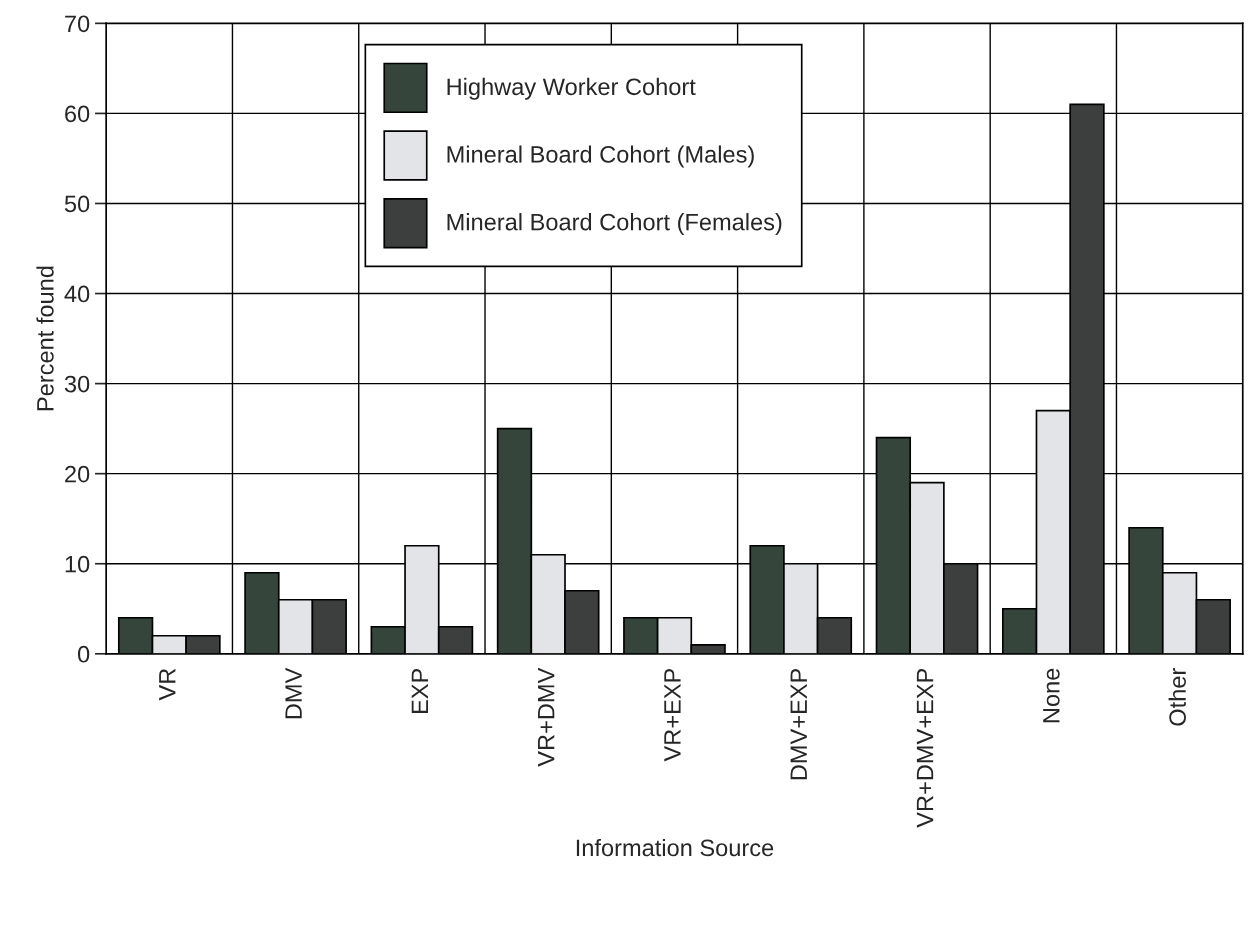 The image size is (1249, 934). I want to click on y-tick-label: 30, so click(77, 384).